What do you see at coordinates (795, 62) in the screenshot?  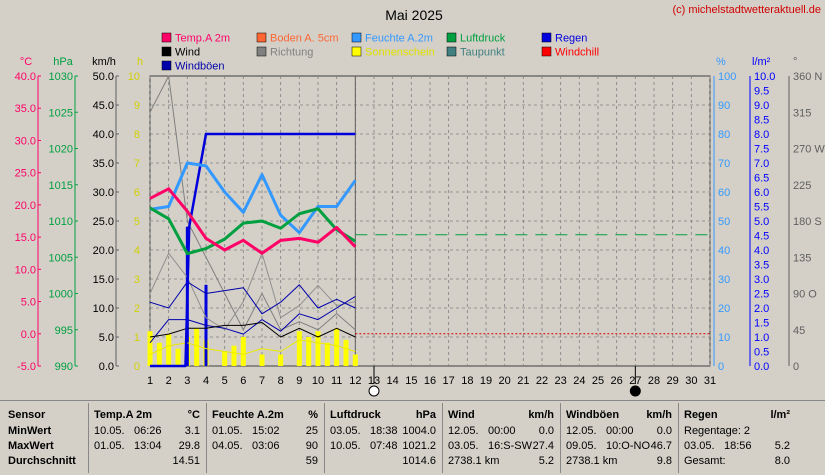 I see `axis-unit-right: °` at bounding box center [795, 62].